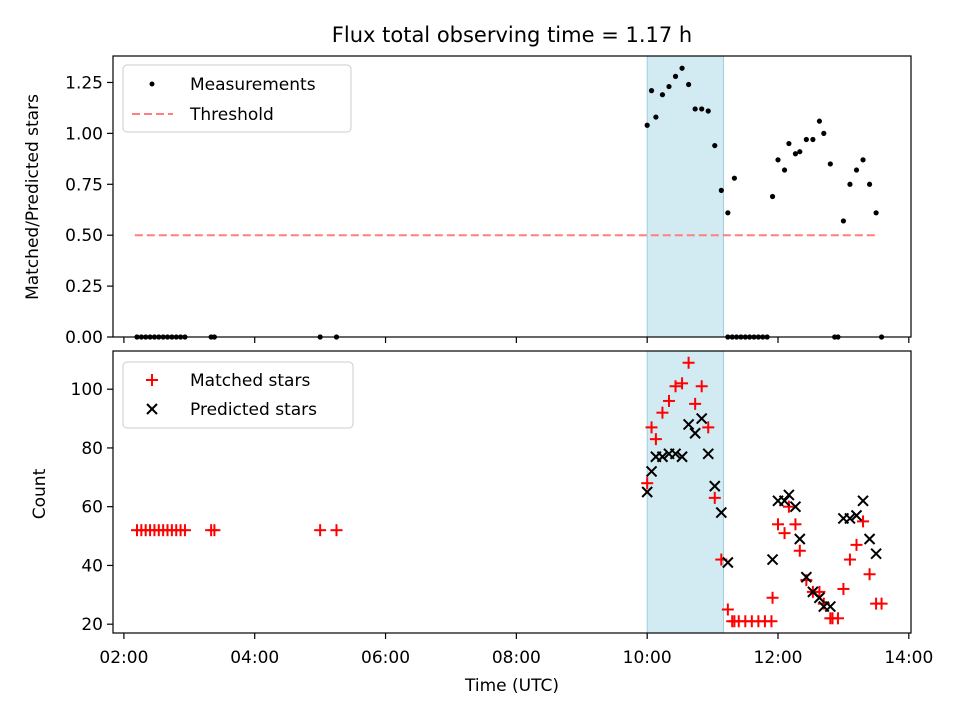  I want to click on y-tick-label: 0.25, so click(84, 287).